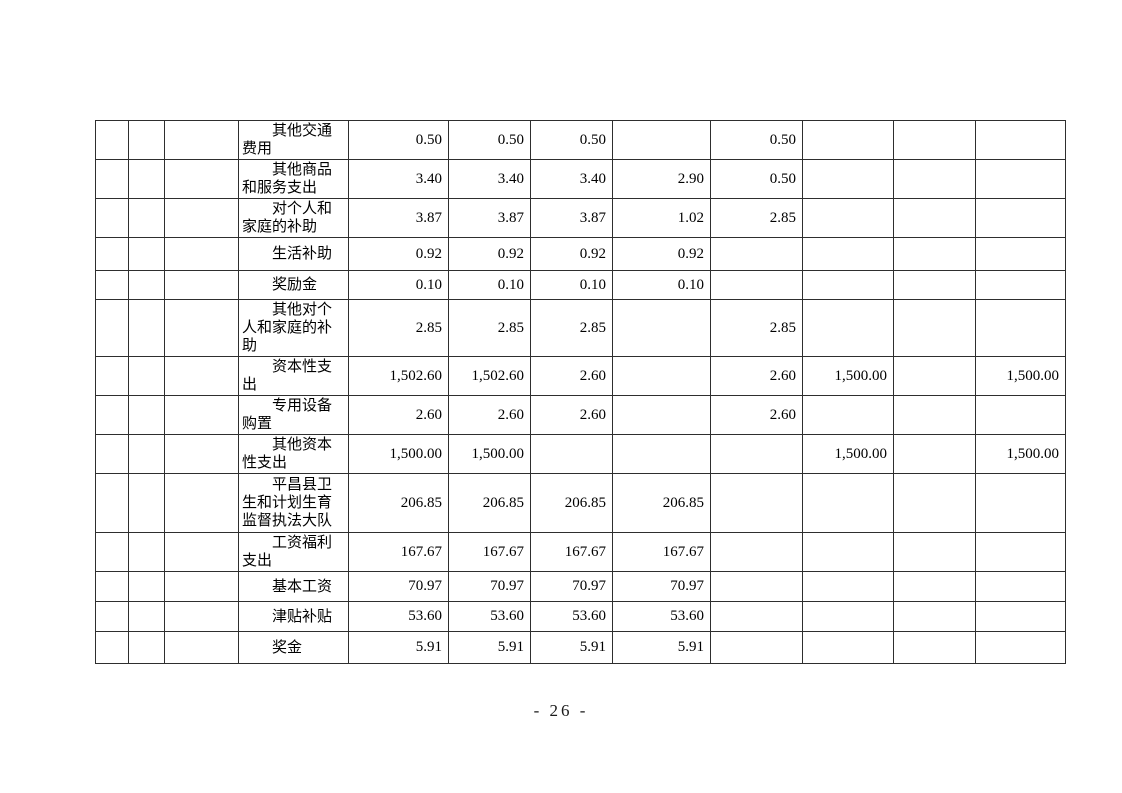 This screenshot has height=793, width=1122. I want to click on row-label: 其他对个人和家庭的补助, so click(293, 328).